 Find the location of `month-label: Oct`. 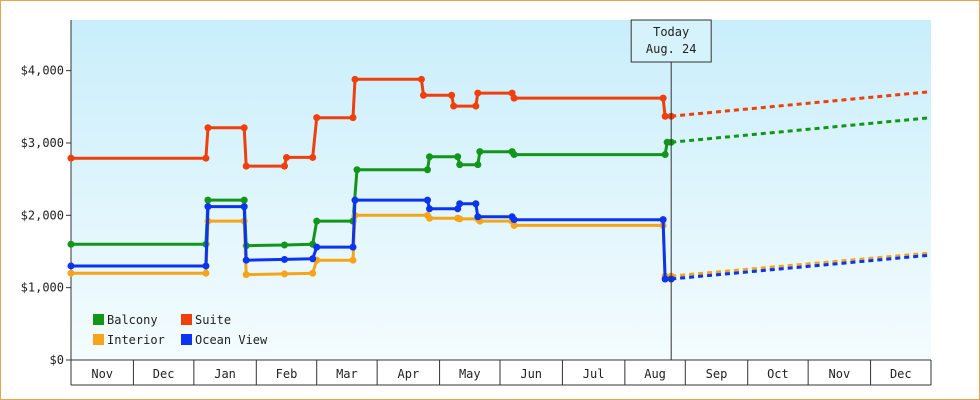

month-label: Oct is located at coordinates (778, 374).